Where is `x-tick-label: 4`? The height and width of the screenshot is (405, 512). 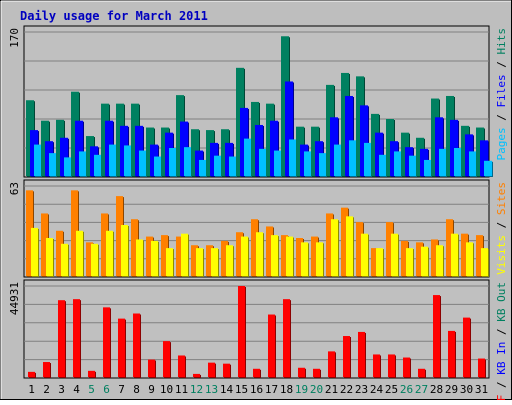 x-tick-label: 4 is located at coordinates (76, 389).